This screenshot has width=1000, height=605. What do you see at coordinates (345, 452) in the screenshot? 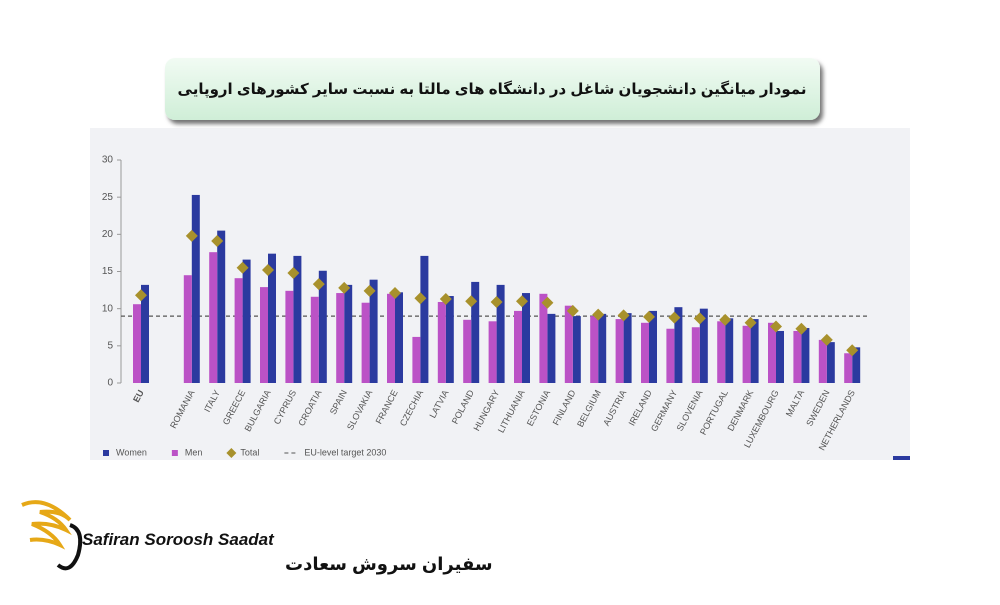
I see `legend-label: EU-level target 2030` at bounding box center [345, 452].